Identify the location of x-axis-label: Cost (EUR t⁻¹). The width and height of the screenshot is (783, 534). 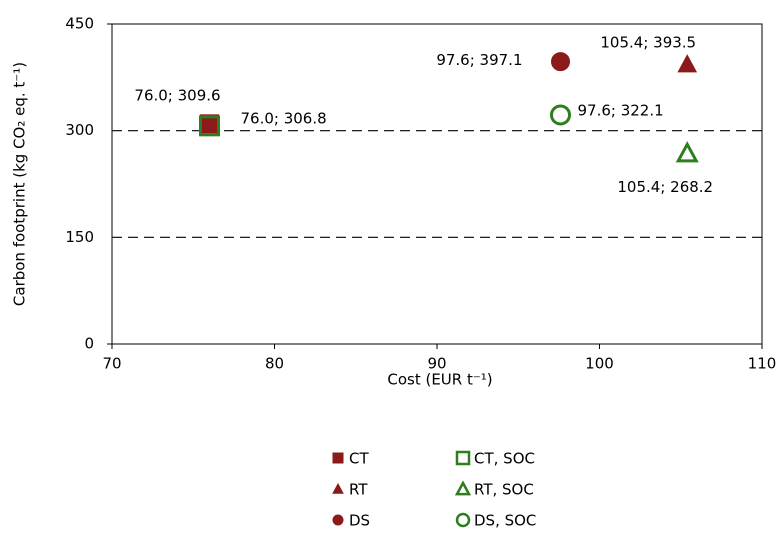
(439, 380).